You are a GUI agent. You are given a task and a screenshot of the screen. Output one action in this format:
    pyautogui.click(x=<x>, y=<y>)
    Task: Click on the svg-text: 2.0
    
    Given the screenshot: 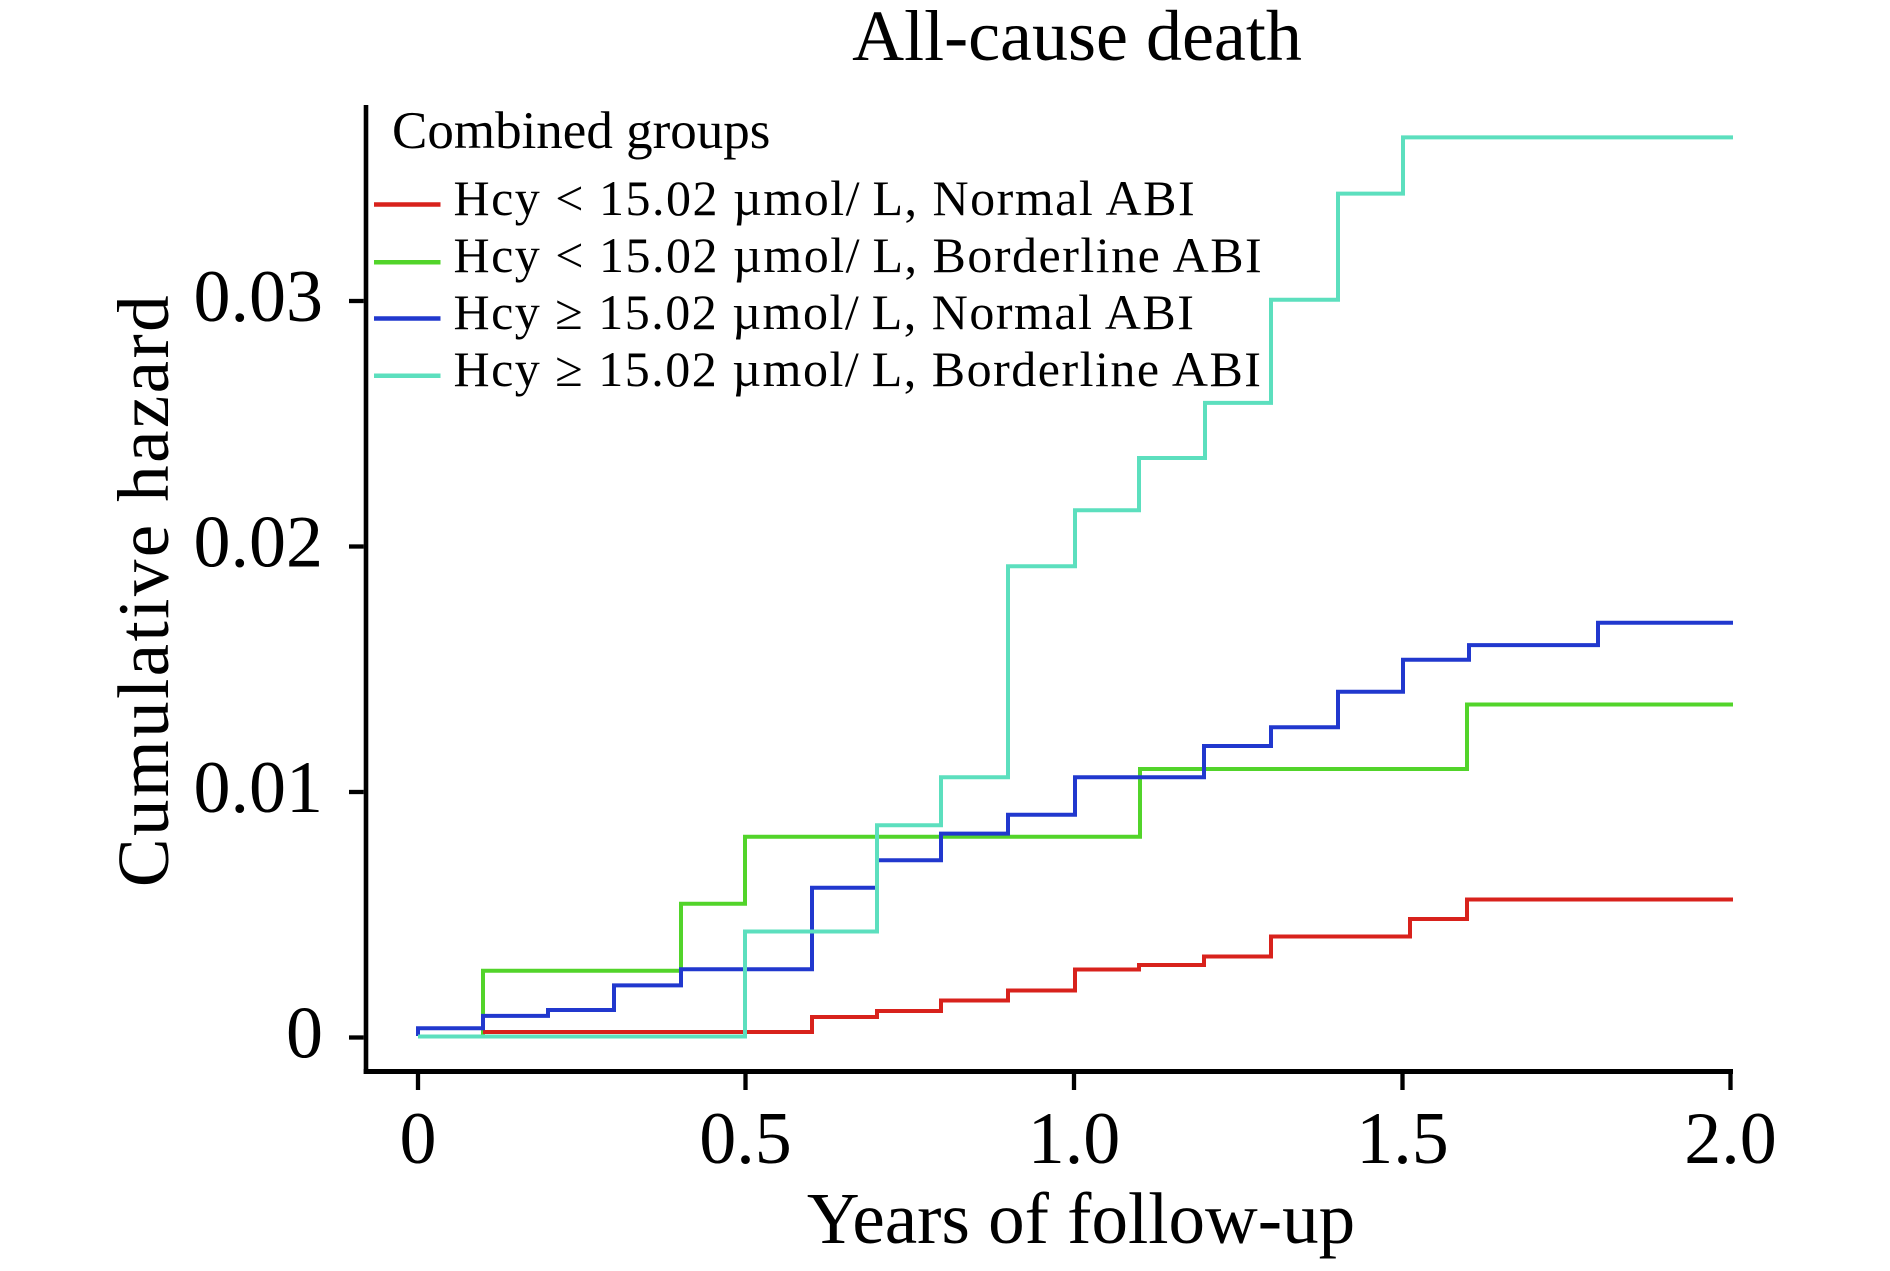 What is the action you would take?
    pyautogui.click(x=1730, y=1139)
    